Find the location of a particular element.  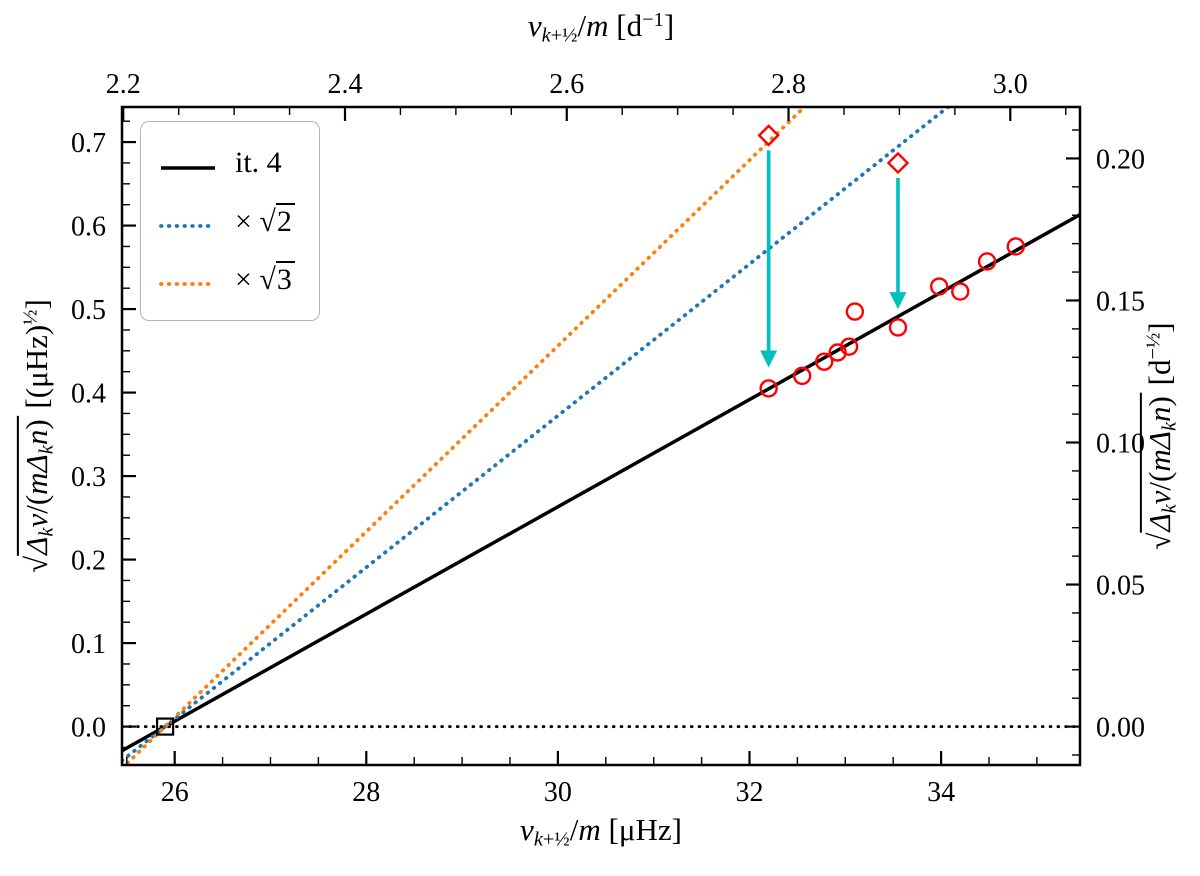

legend-entry-2: × √3 is located at coordinates (227, 279).